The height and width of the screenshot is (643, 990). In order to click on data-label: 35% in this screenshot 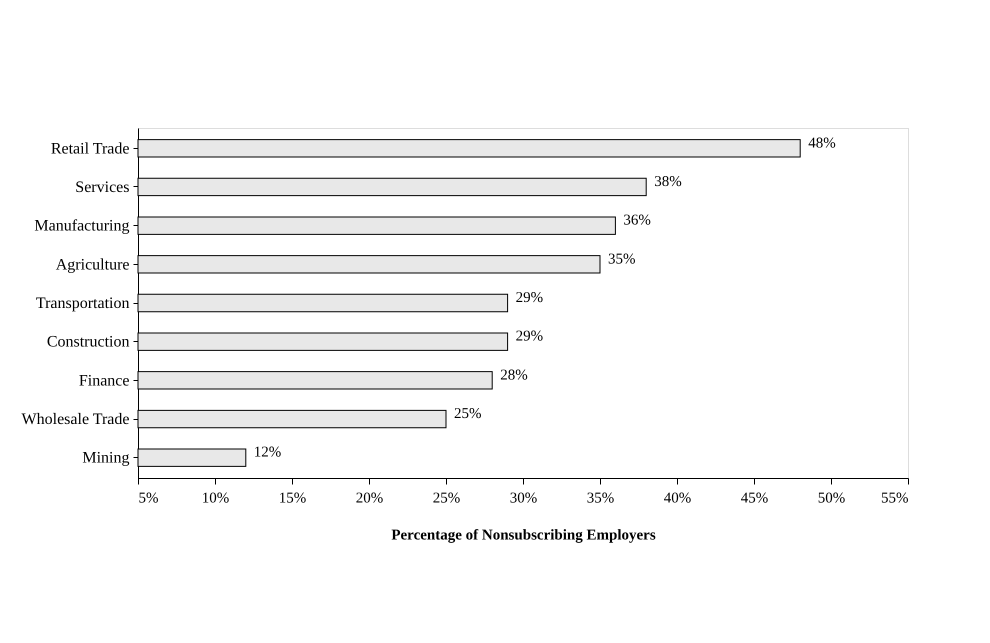, I will do `click(622, 259)`.